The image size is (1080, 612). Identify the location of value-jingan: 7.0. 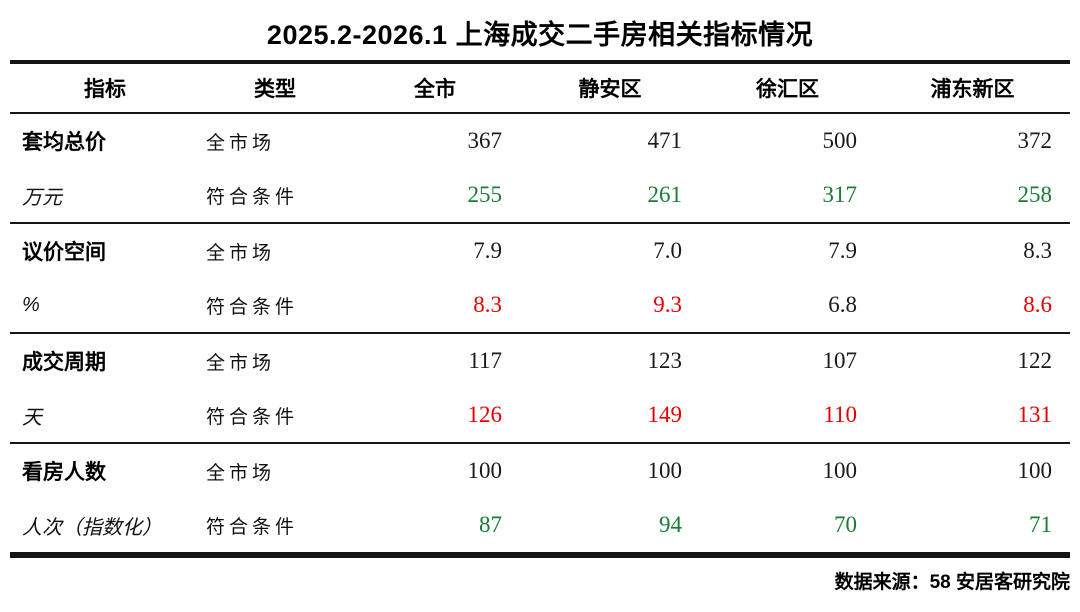
(667, 250).